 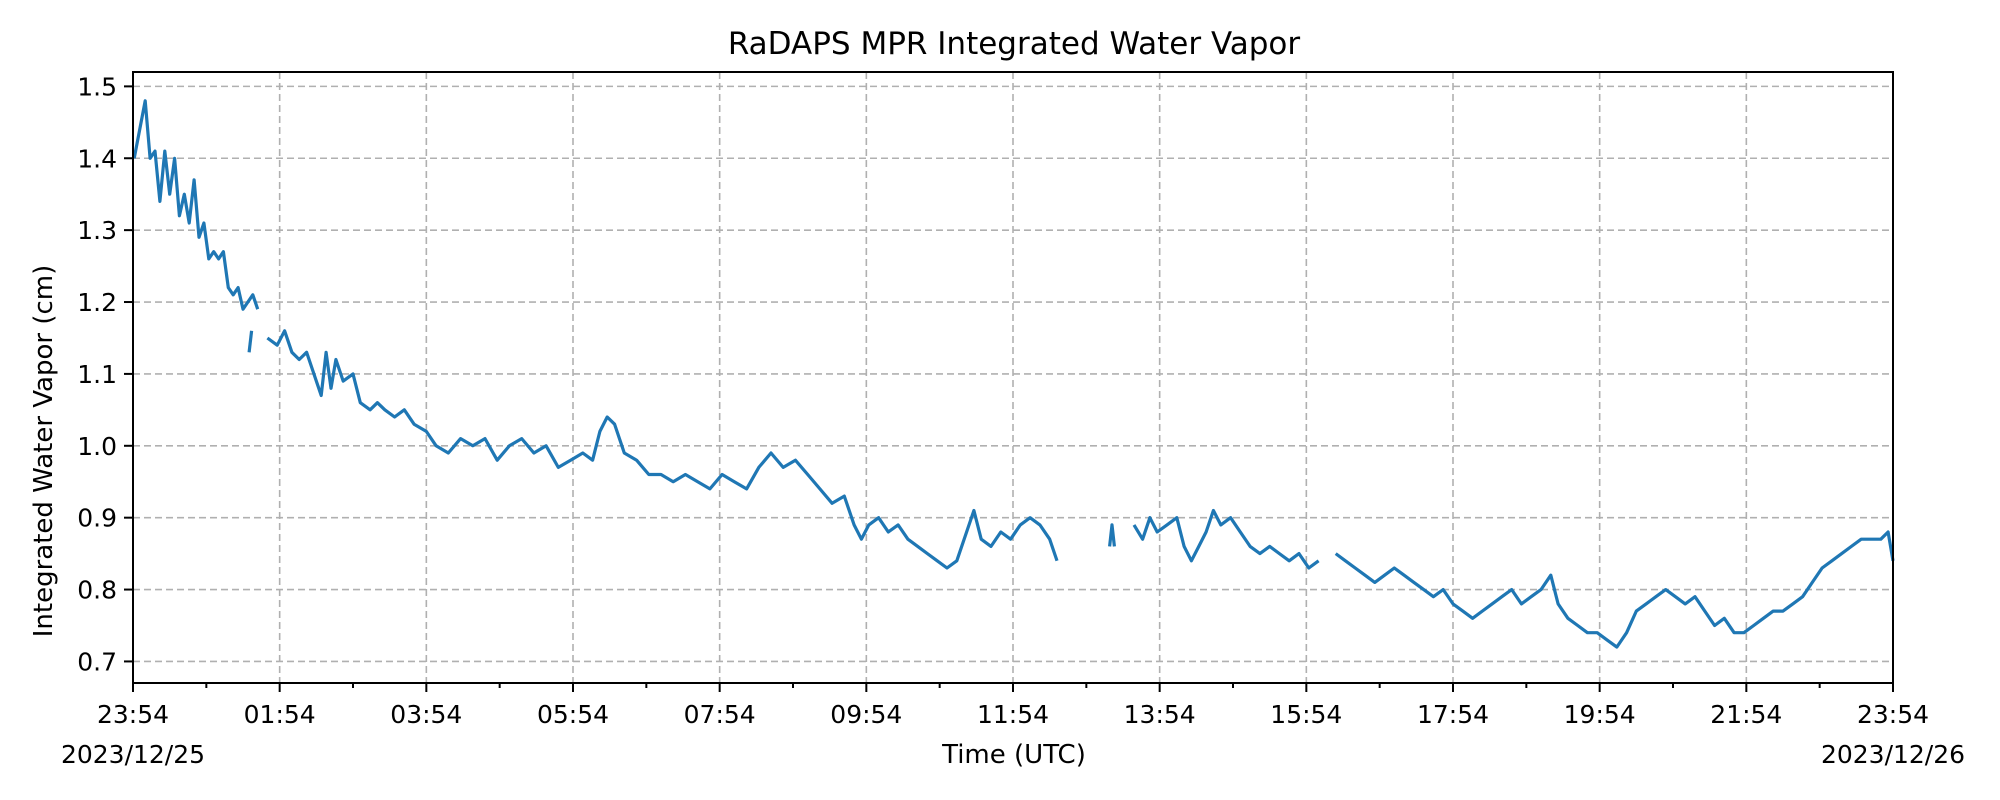 What do you see at coordinates (97, 661) in the screenshot?
I see `y-tick-label: 0.7` at bounding box center [97, 661].